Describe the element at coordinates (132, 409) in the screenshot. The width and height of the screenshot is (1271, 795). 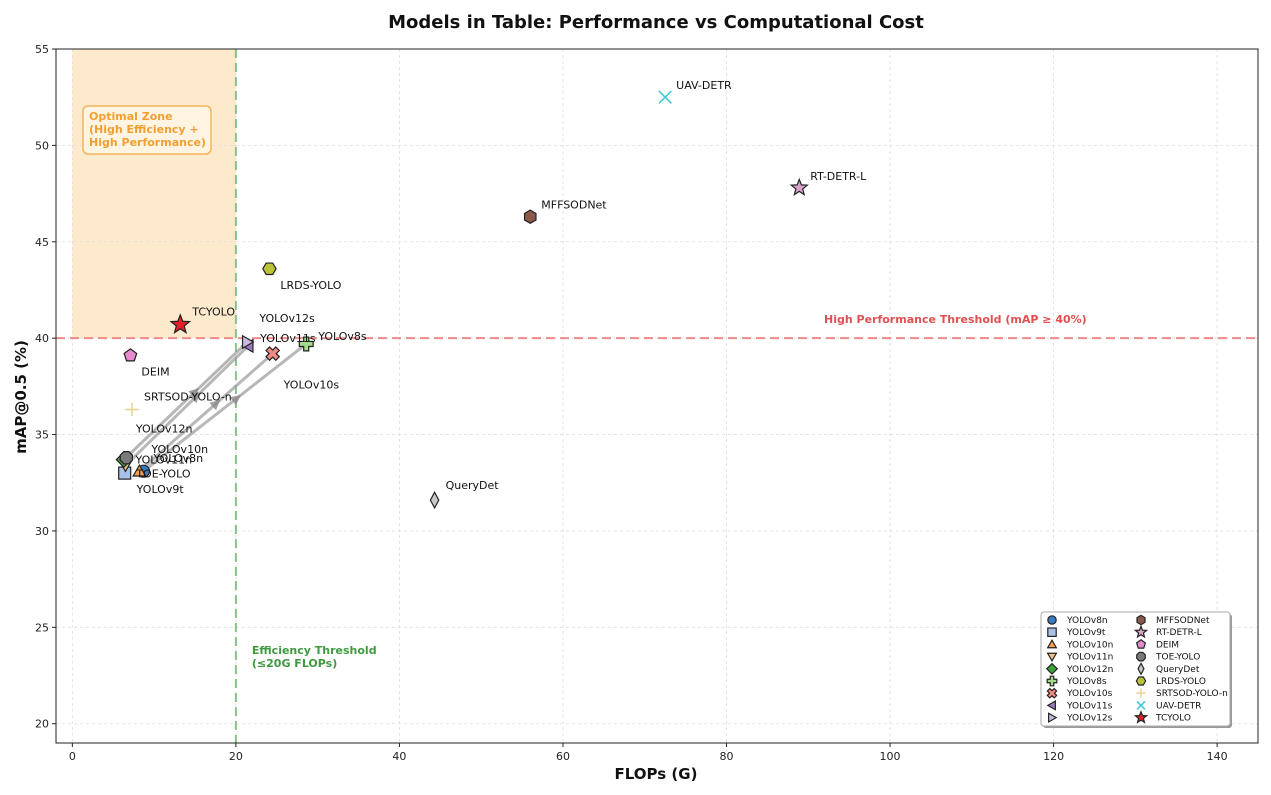
I see `point-srtsod-yolo-n` at that location.